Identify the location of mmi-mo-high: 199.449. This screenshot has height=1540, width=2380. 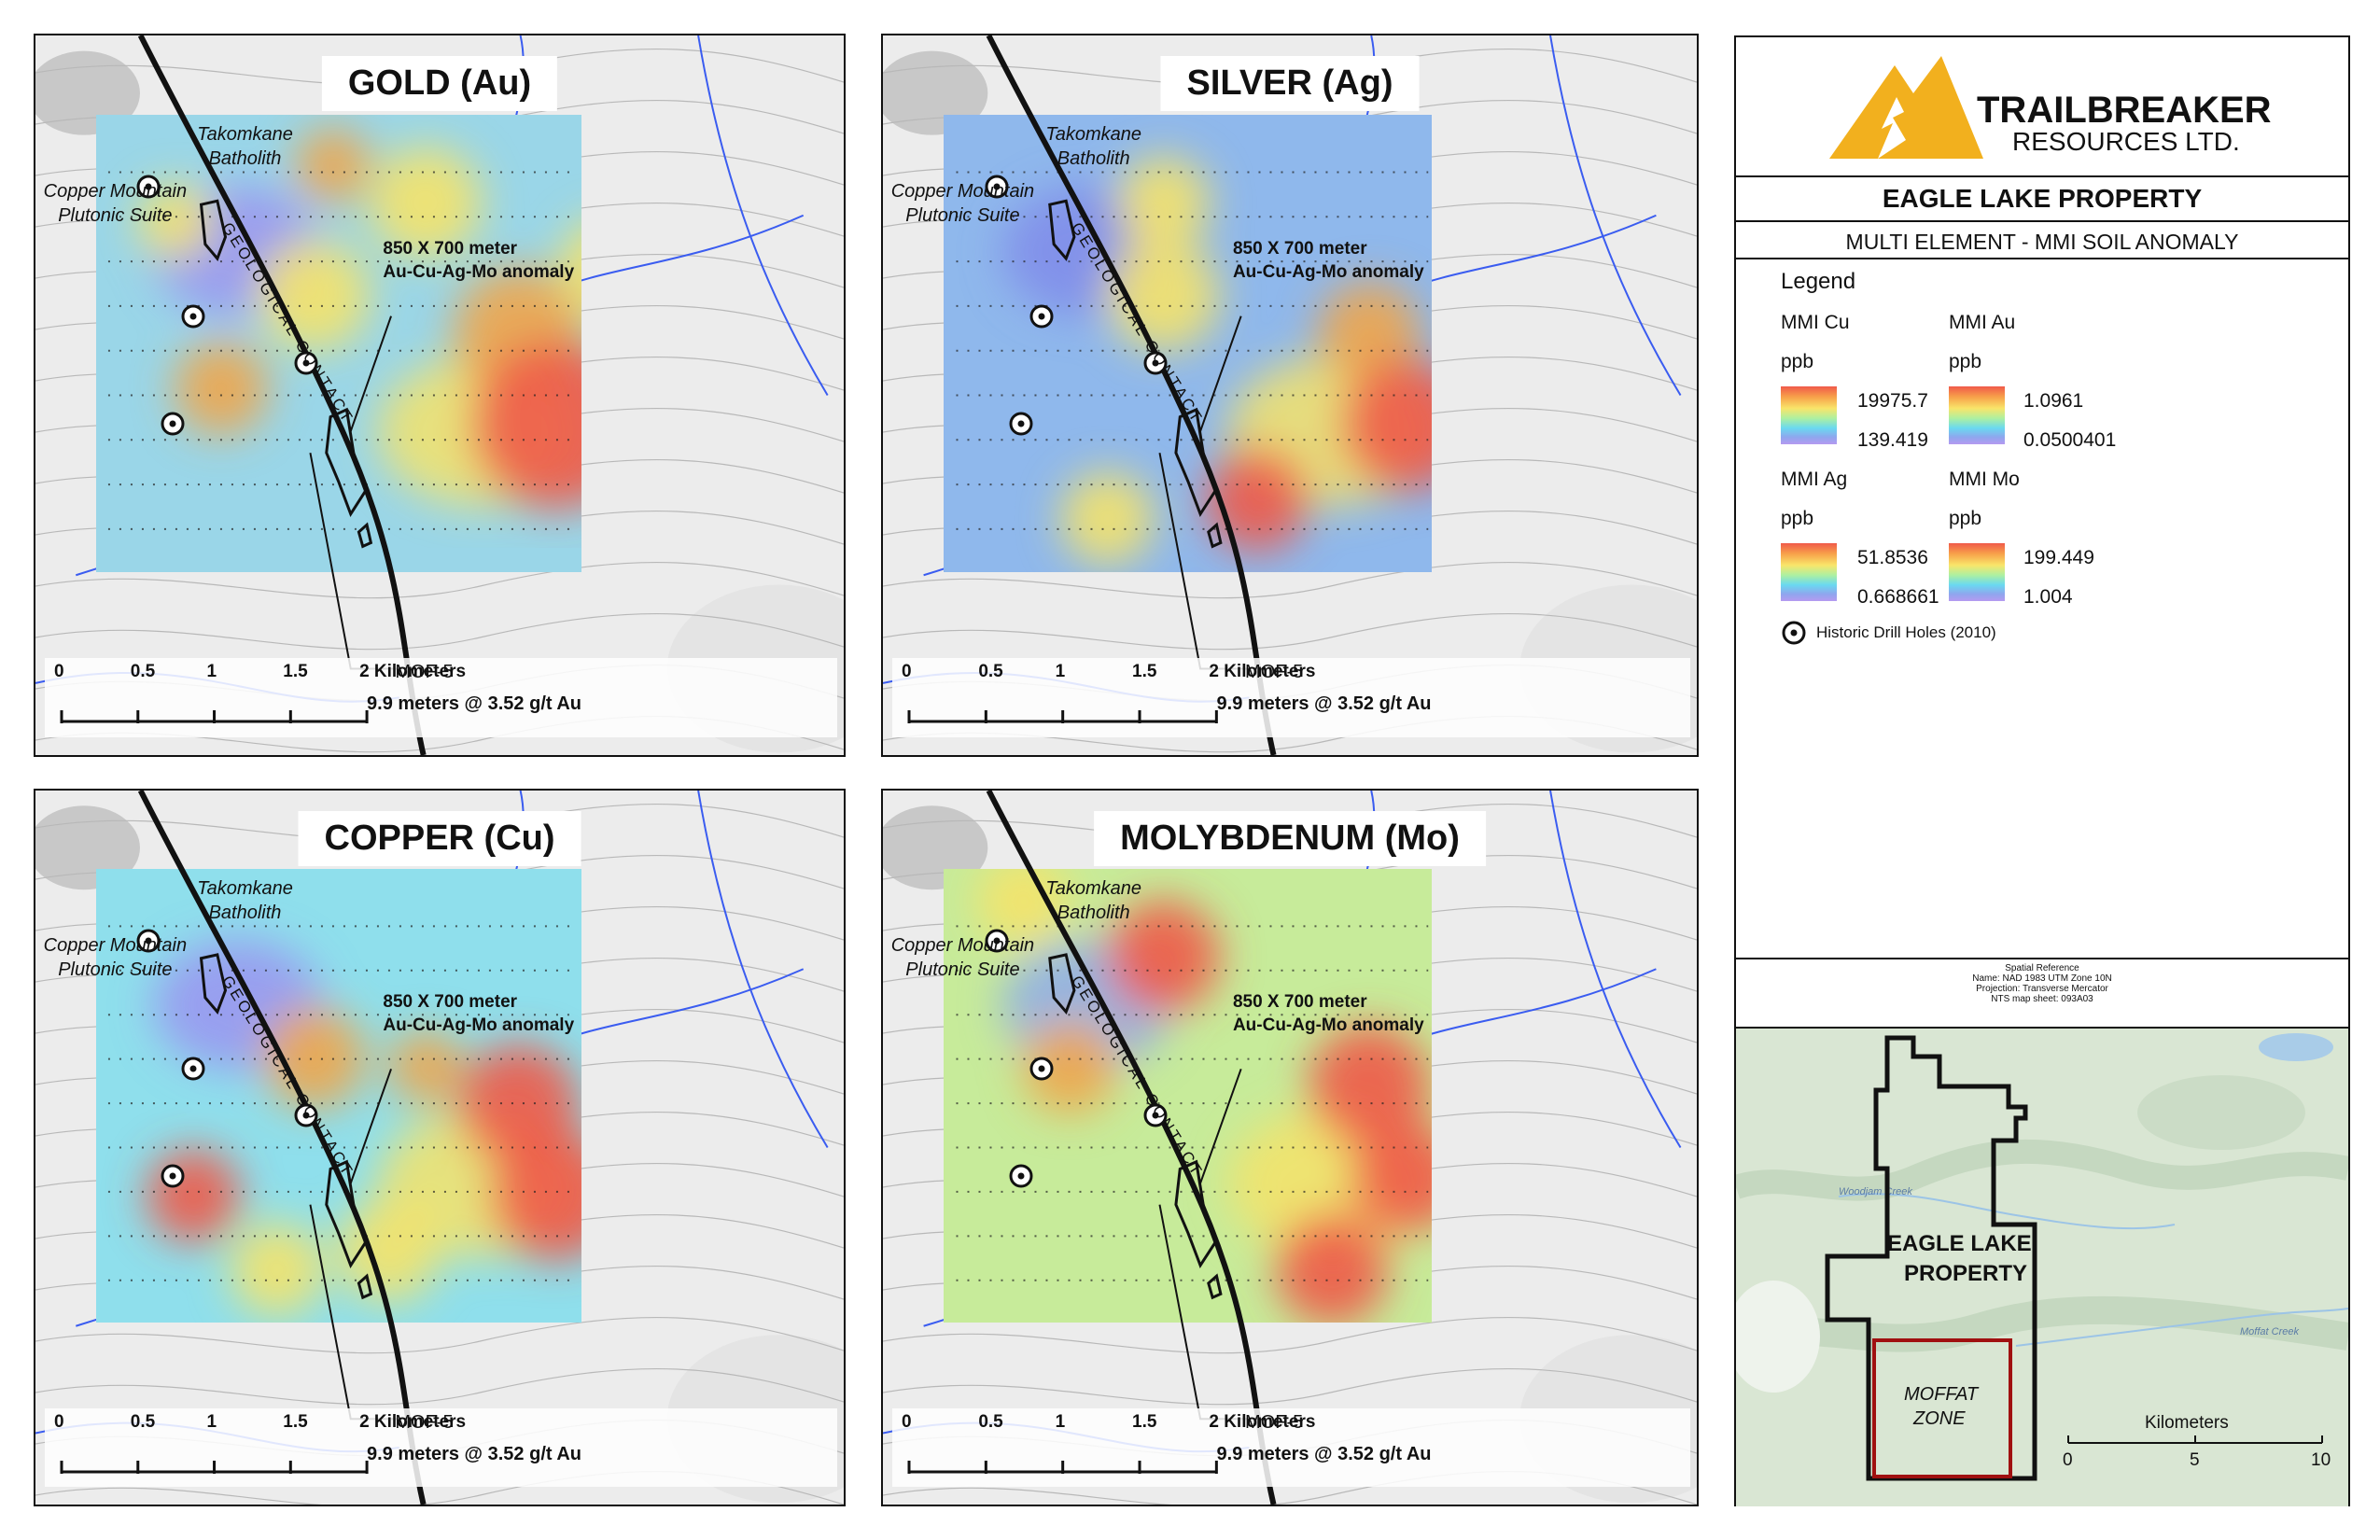
(2058, 557).